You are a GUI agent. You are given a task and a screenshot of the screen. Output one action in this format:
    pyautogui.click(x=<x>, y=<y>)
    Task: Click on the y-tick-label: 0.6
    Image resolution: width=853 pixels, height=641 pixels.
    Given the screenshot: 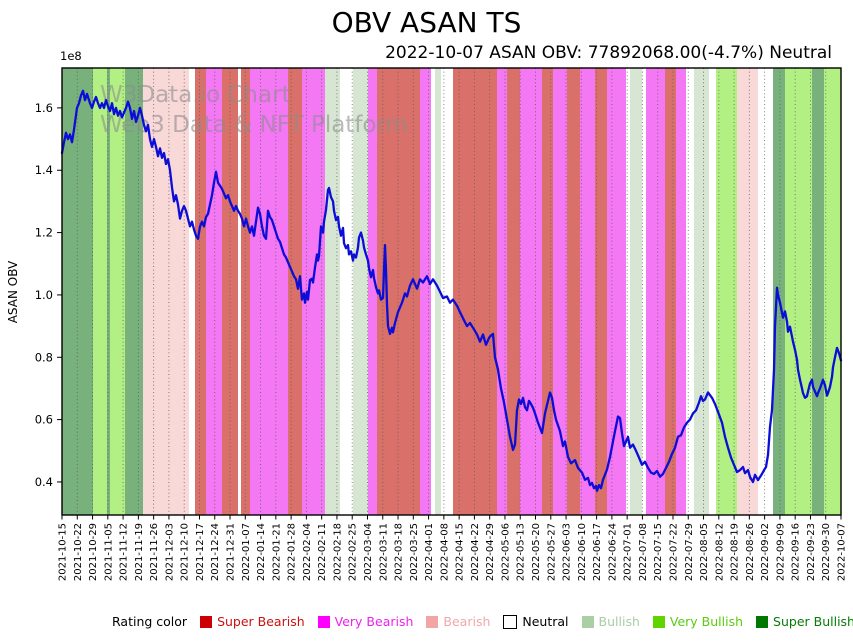 What is the action you would take?
    pyautogui.click(x=44, y=420)
    